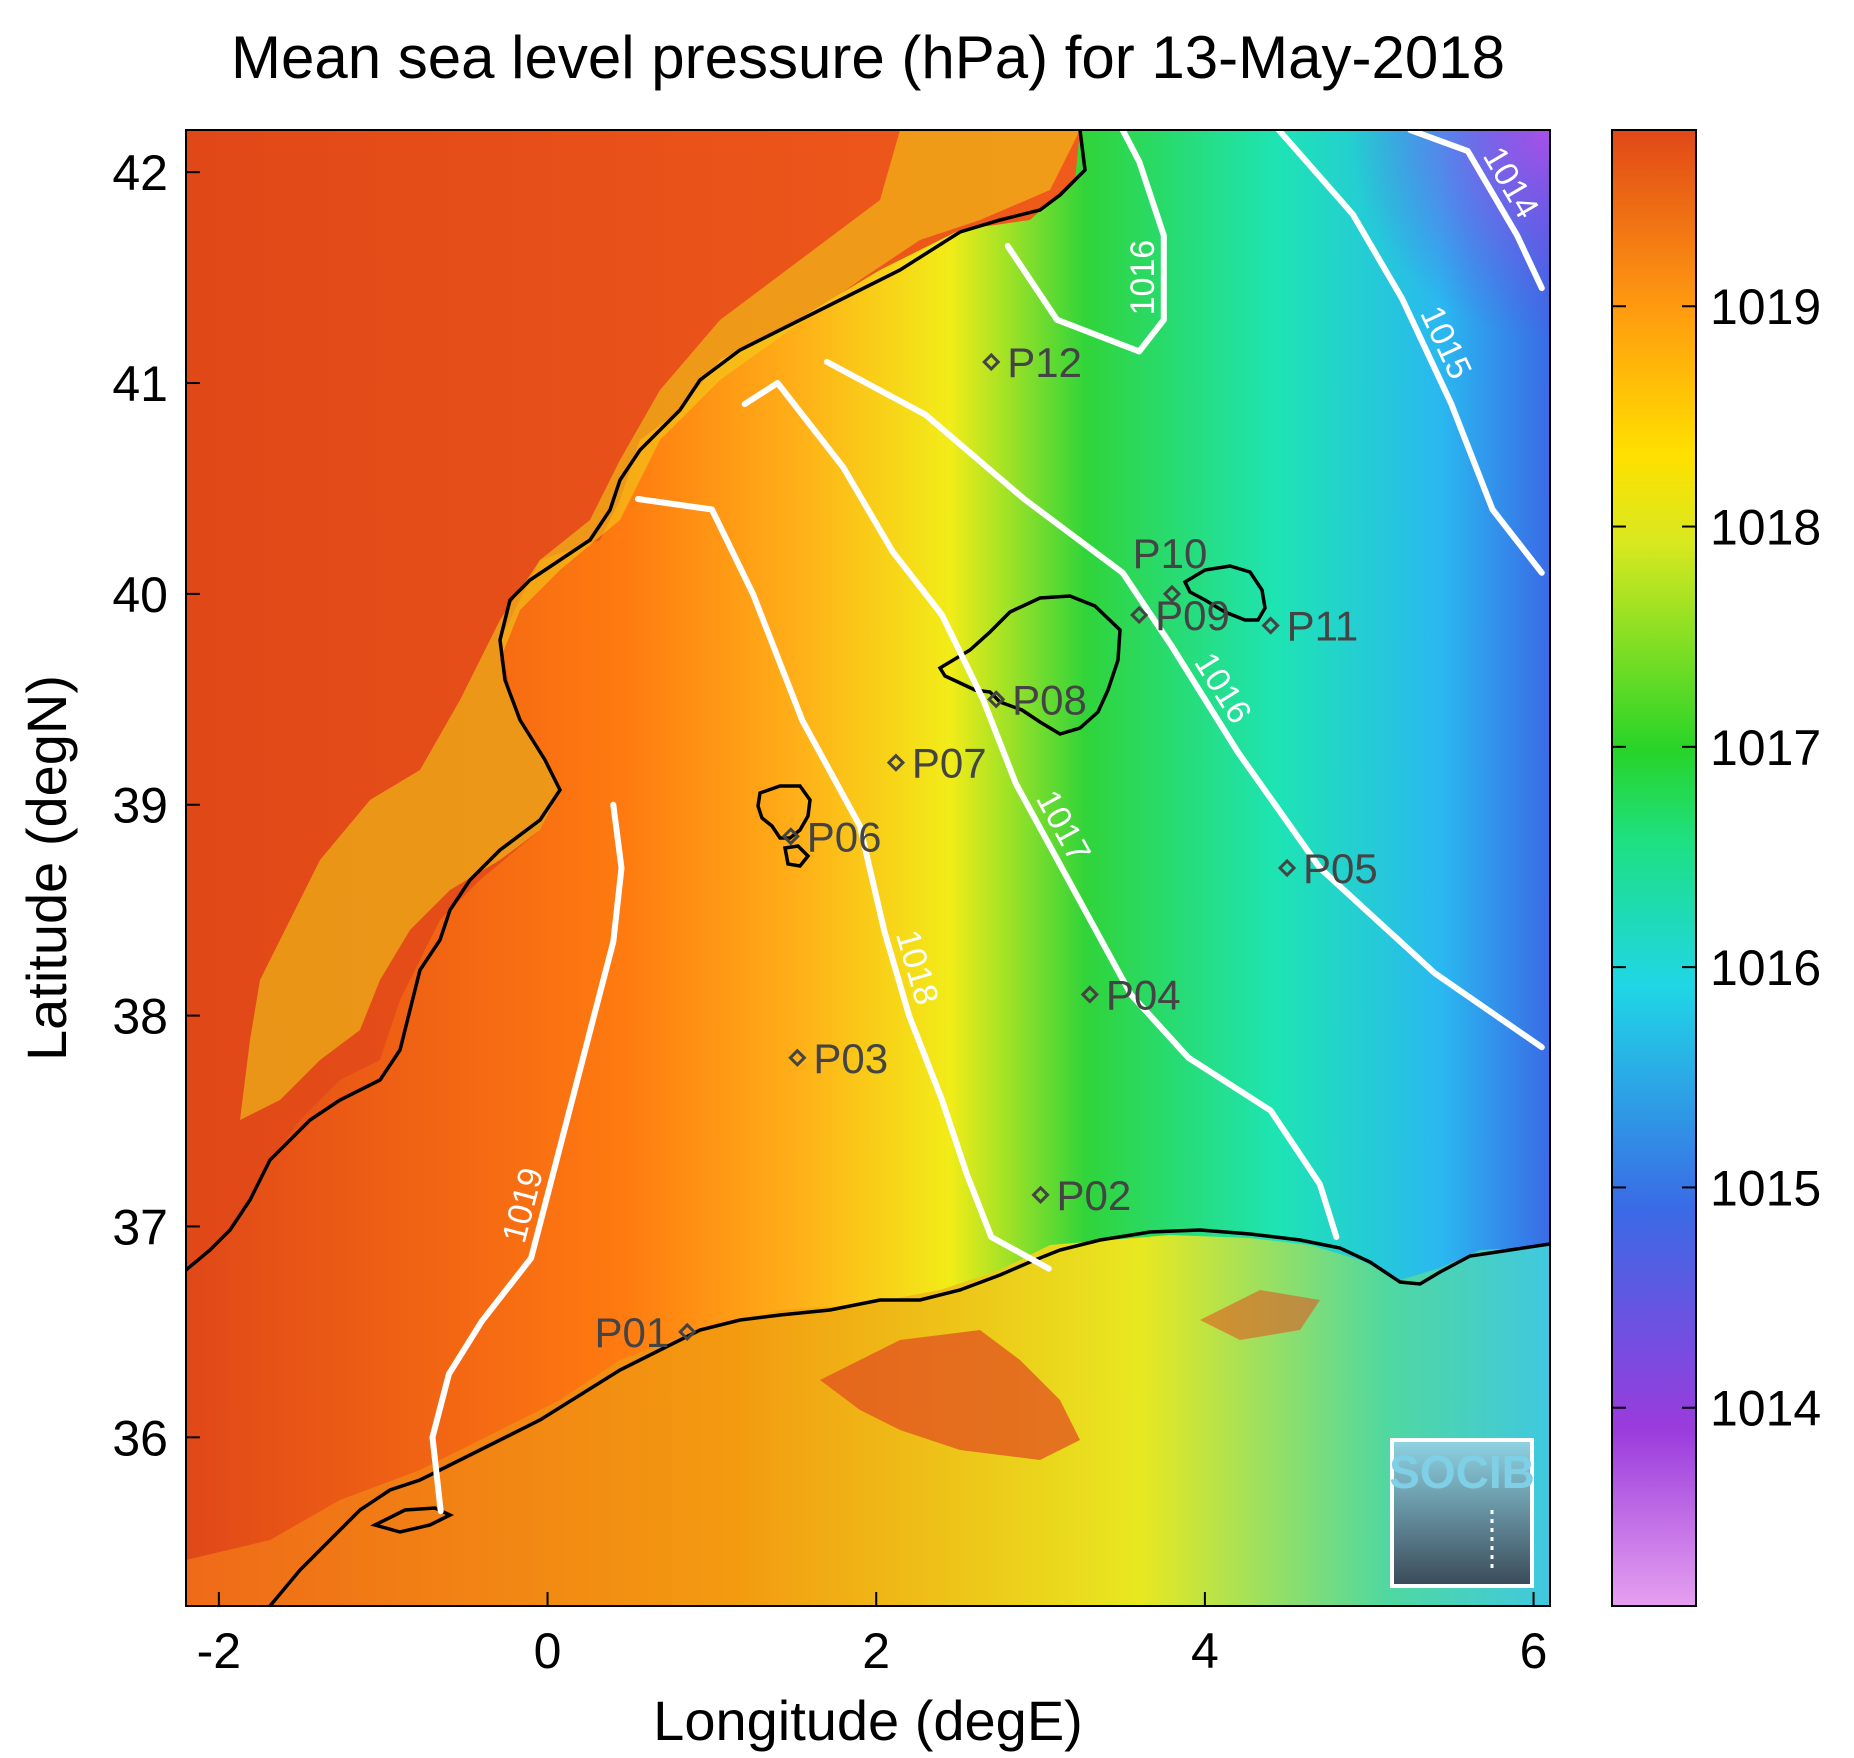  I want to click on colorbar-tick-label: 1018, so click(1765, 528).